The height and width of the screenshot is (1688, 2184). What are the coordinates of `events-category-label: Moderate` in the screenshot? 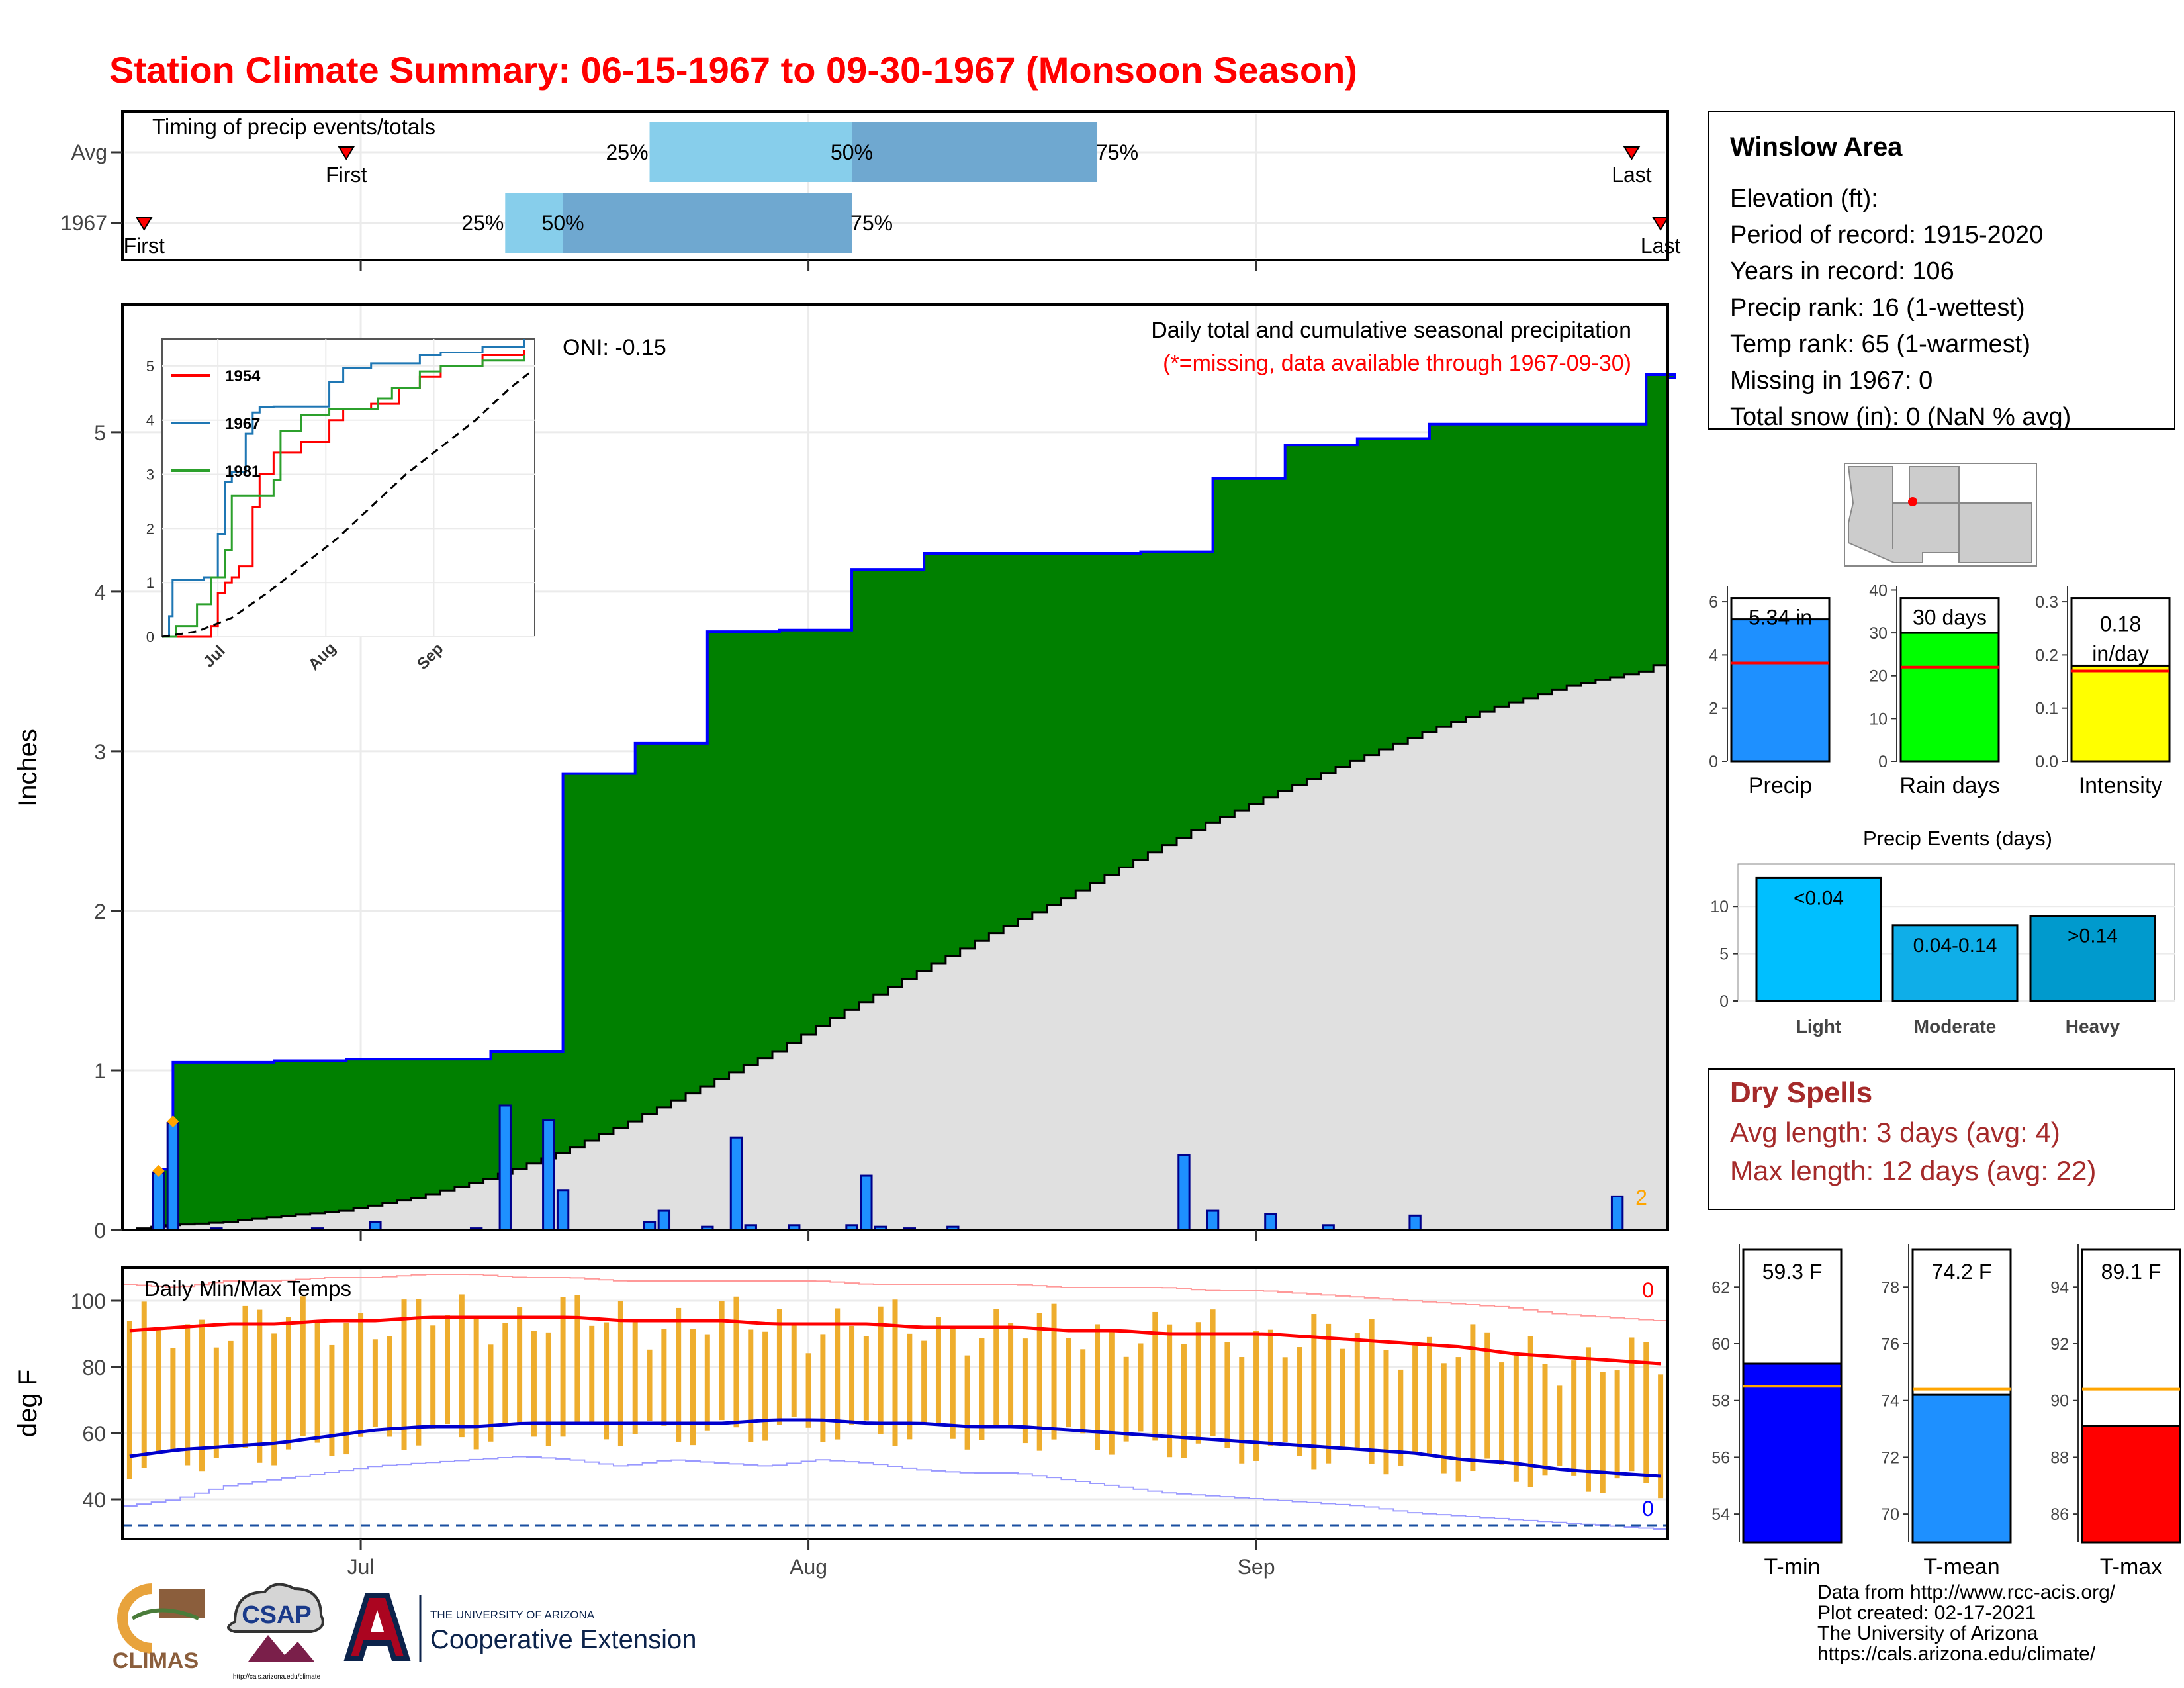 It's located at (1955, 1026).